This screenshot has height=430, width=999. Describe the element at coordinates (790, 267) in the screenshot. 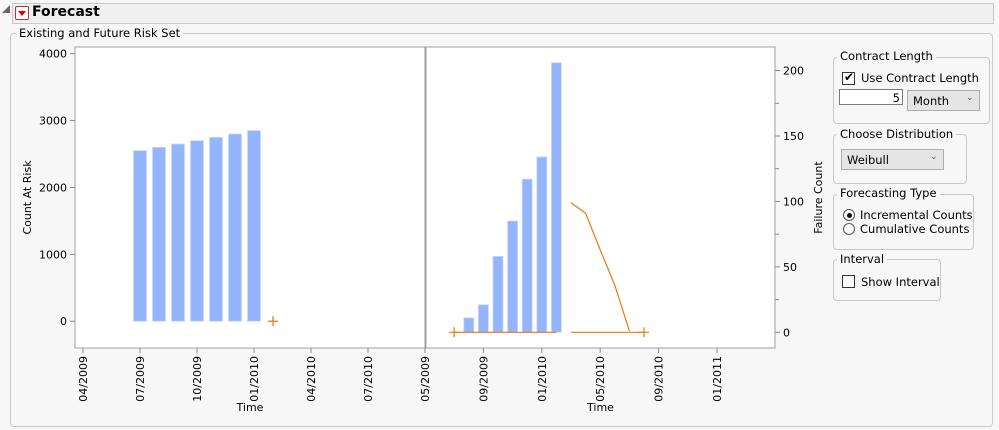

I see `y-tick-label: 50` at that location.